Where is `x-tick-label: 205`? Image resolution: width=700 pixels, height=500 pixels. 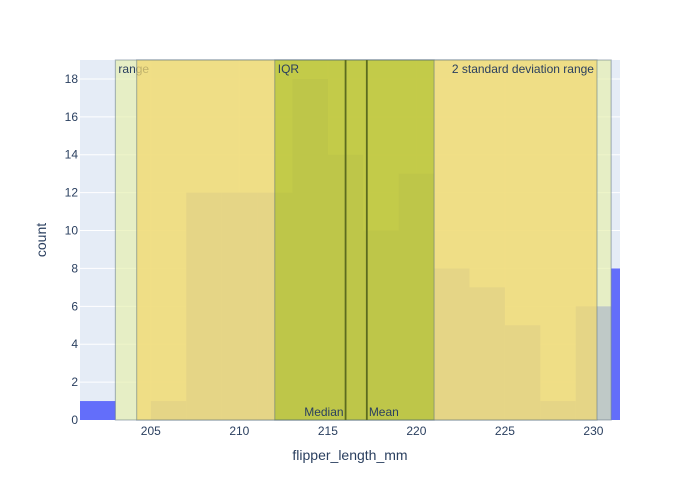
x-tick-label: 205 is located at coordinates (151, 431).